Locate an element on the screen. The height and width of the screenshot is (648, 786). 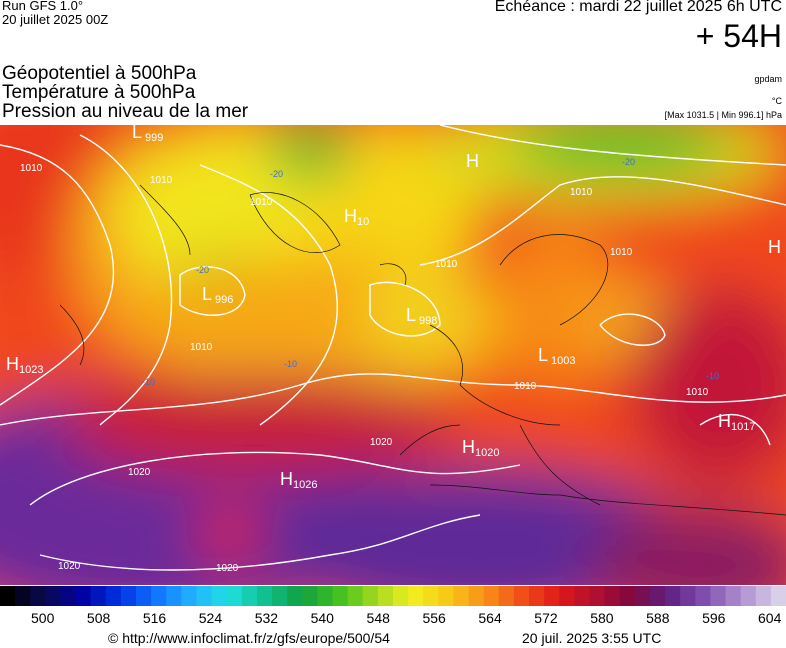
colorbar-tick-label: 556 is located at coordinates (434, 618).